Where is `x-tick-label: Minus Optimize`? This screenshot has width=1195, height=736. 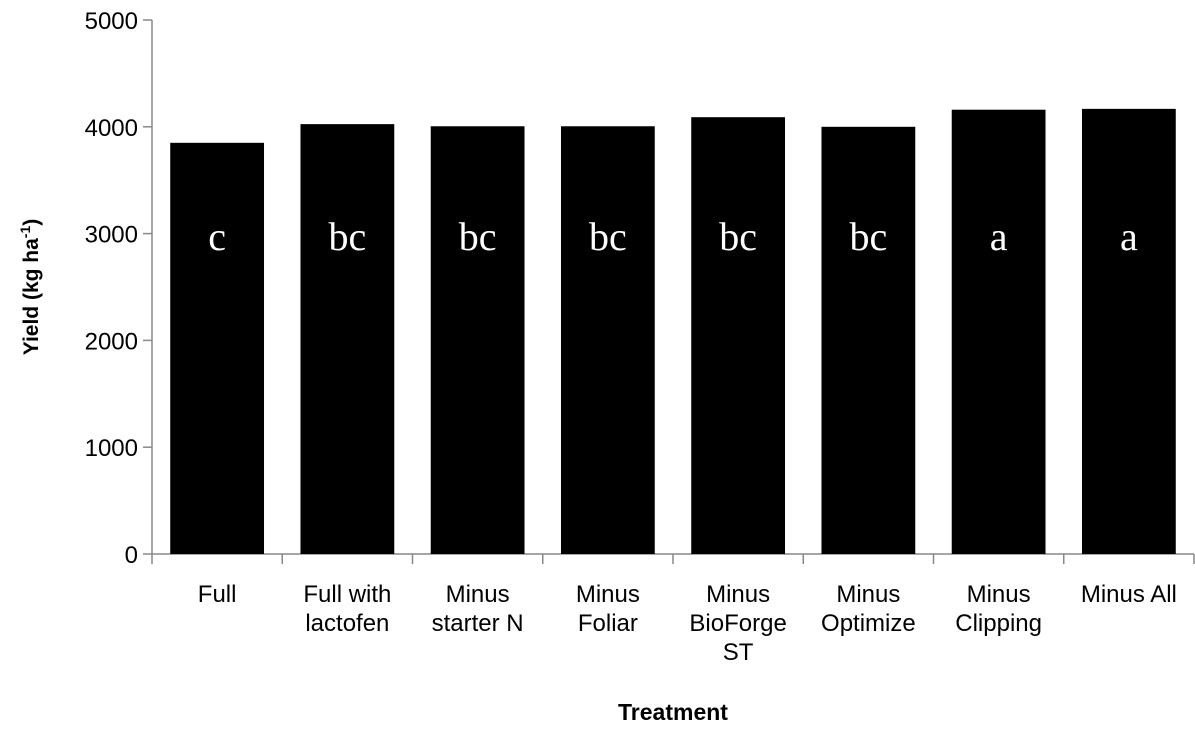
x-tick-label: Minus Optimize is located at coordinates (868, 609).